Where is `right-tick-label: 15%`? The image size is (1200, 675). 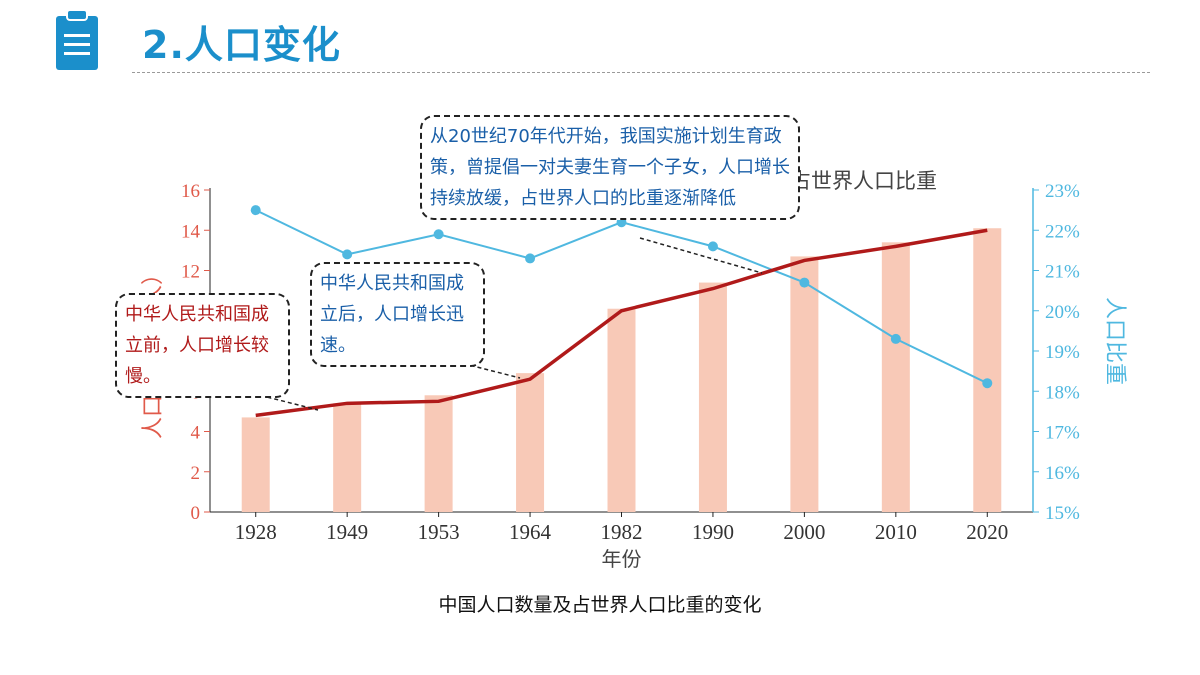
right-tick-label: 15% is located at coordinates (1062, 513).